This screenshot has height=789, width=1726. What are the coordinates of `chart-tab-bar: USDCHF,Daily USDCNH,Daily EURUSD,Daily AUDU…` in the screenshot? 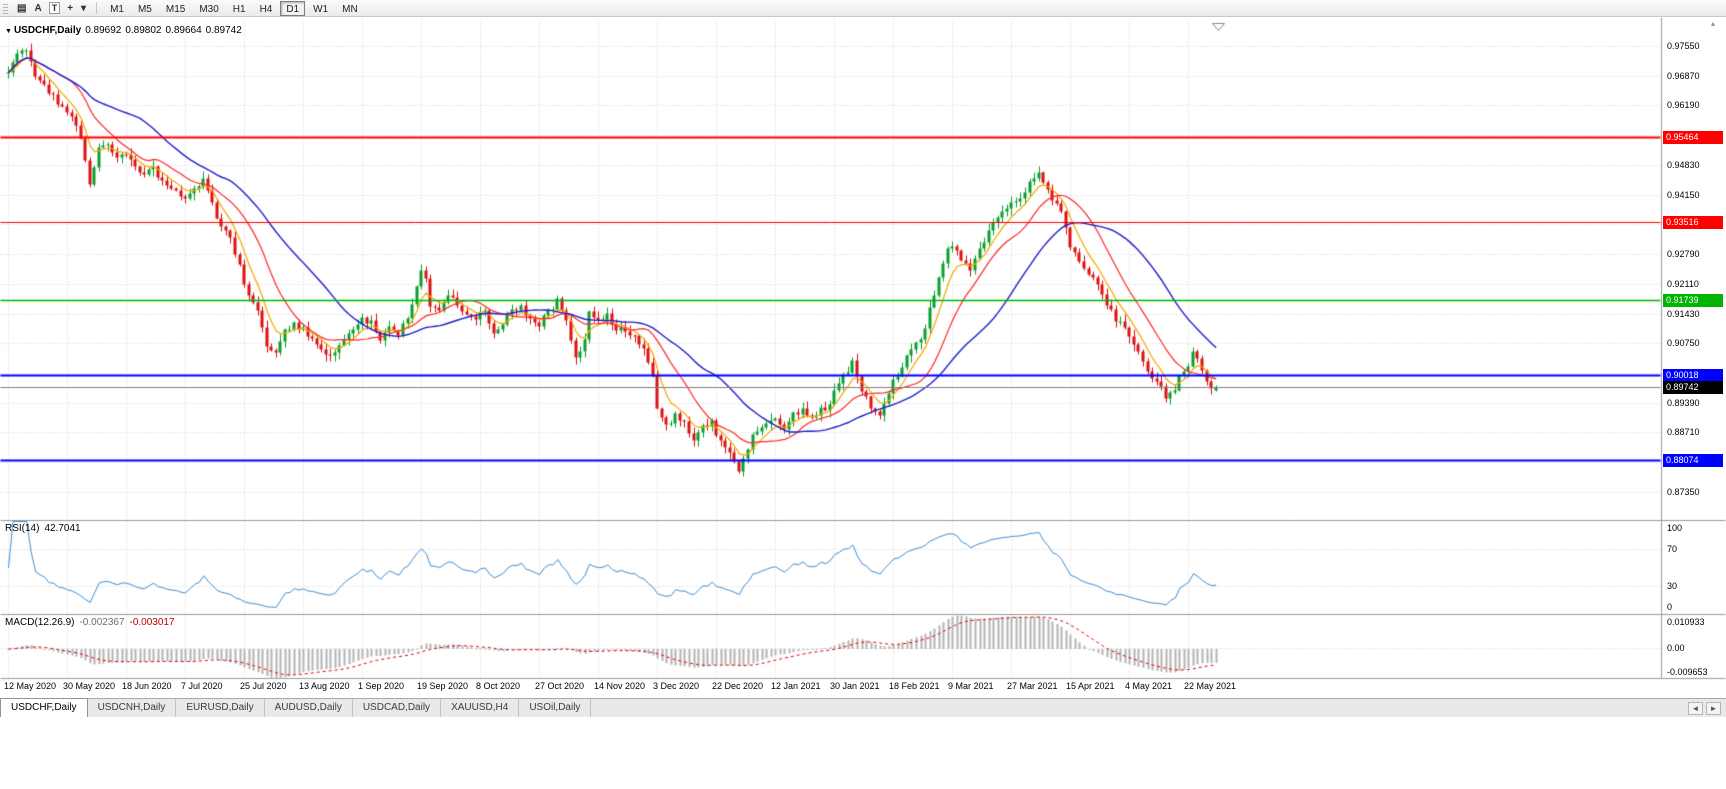 It's located at (863, 707).